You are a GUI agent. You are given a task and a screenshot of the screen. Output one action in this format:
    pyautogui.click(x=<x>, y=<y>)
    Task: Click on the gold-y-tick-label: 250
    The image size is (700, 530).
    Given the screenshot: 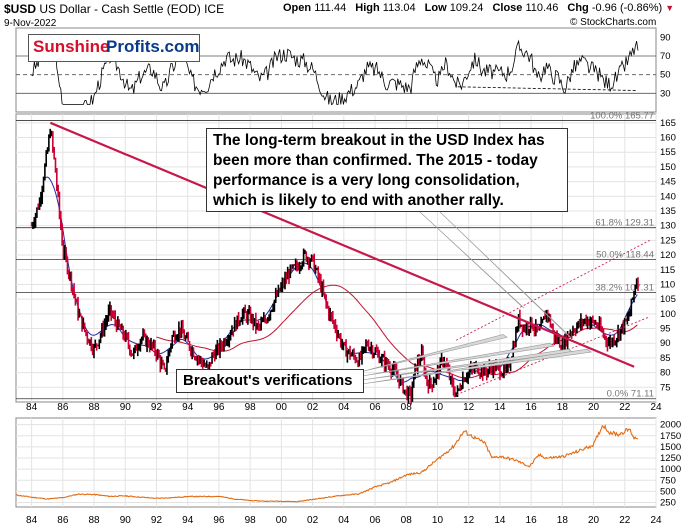 What is the action you would take?
    pyautogui.click(x=668, y=503)
    